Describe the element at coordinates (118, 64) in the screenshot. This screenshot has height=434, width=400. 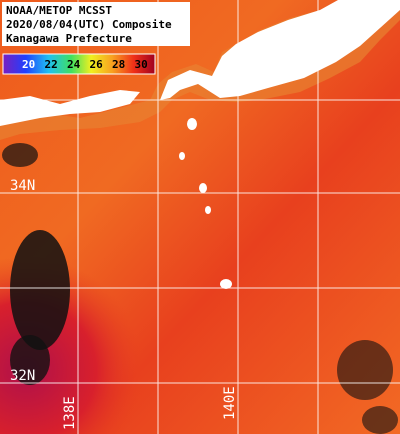
I see `legend-label: 28` at that location.